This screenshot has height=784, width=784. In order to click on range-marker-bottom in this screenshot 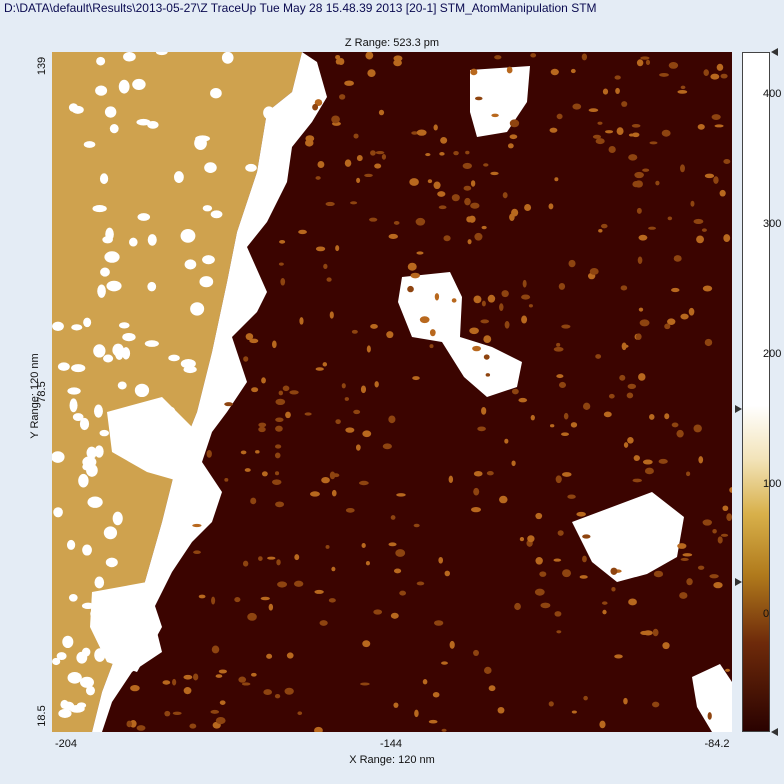, I will do `click(774, 732)`.